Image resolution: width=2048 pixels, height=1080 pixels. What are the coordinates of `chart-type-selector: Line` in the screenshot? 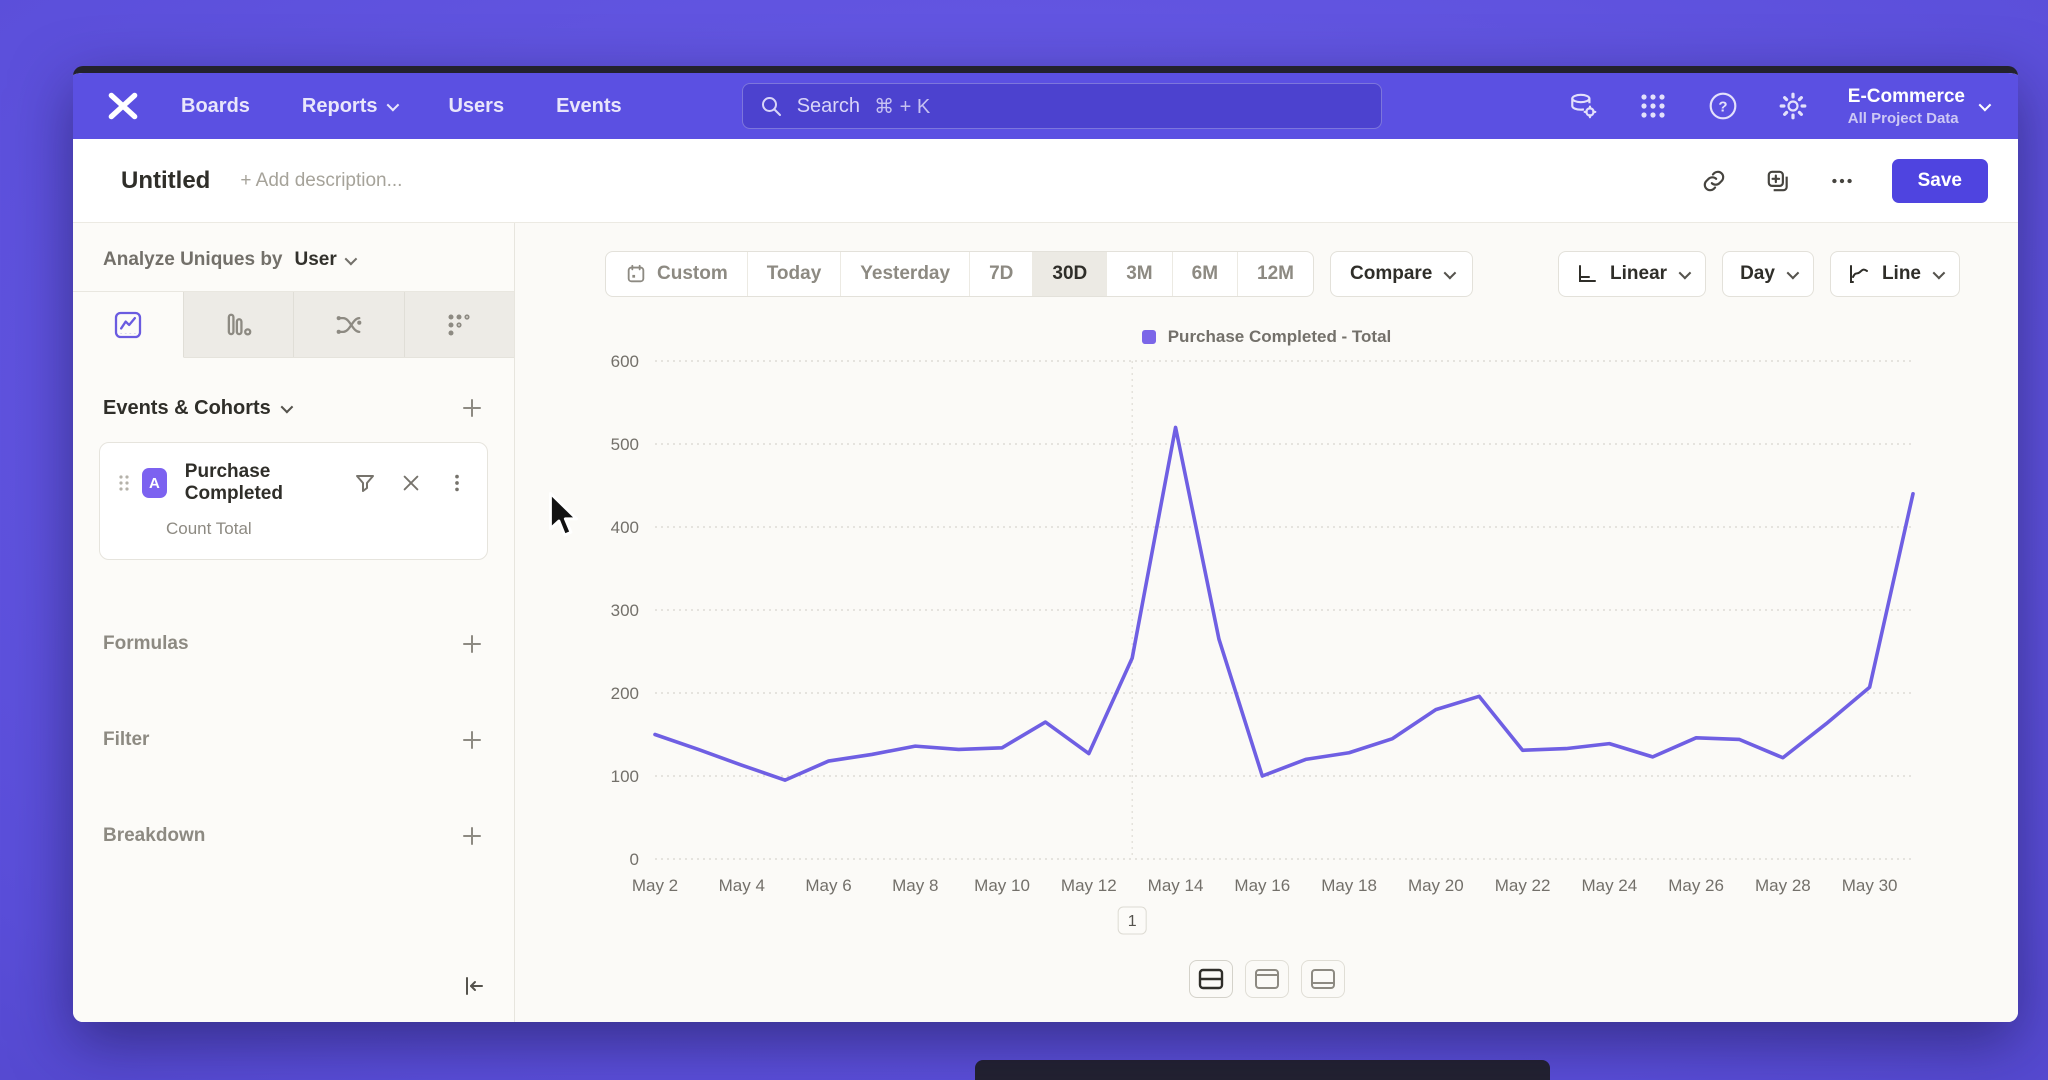 It's located at (1894, 274).